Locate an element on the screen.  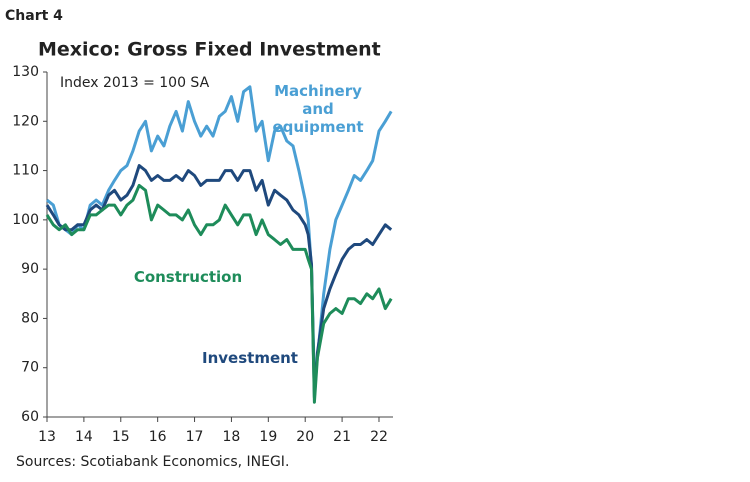
x-tick-label: 15 is located at coordinates (121, 437).